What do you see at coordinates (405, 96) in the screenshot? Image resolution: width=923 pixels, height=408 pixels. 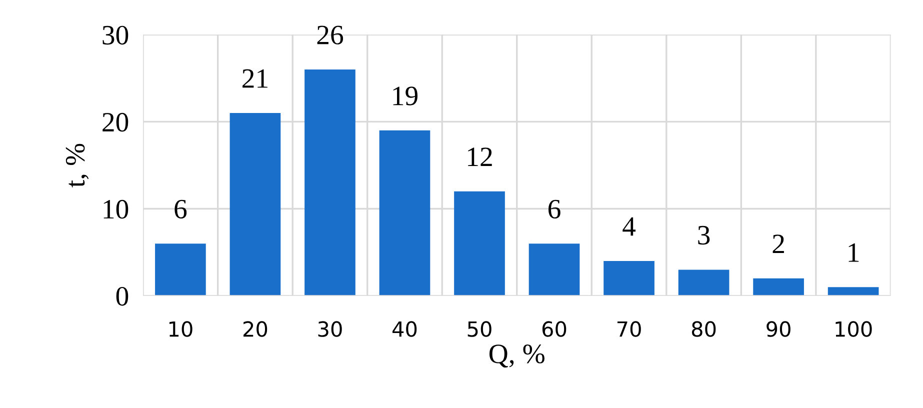 I see `data-label: 19` at bounding box center [405, 96].